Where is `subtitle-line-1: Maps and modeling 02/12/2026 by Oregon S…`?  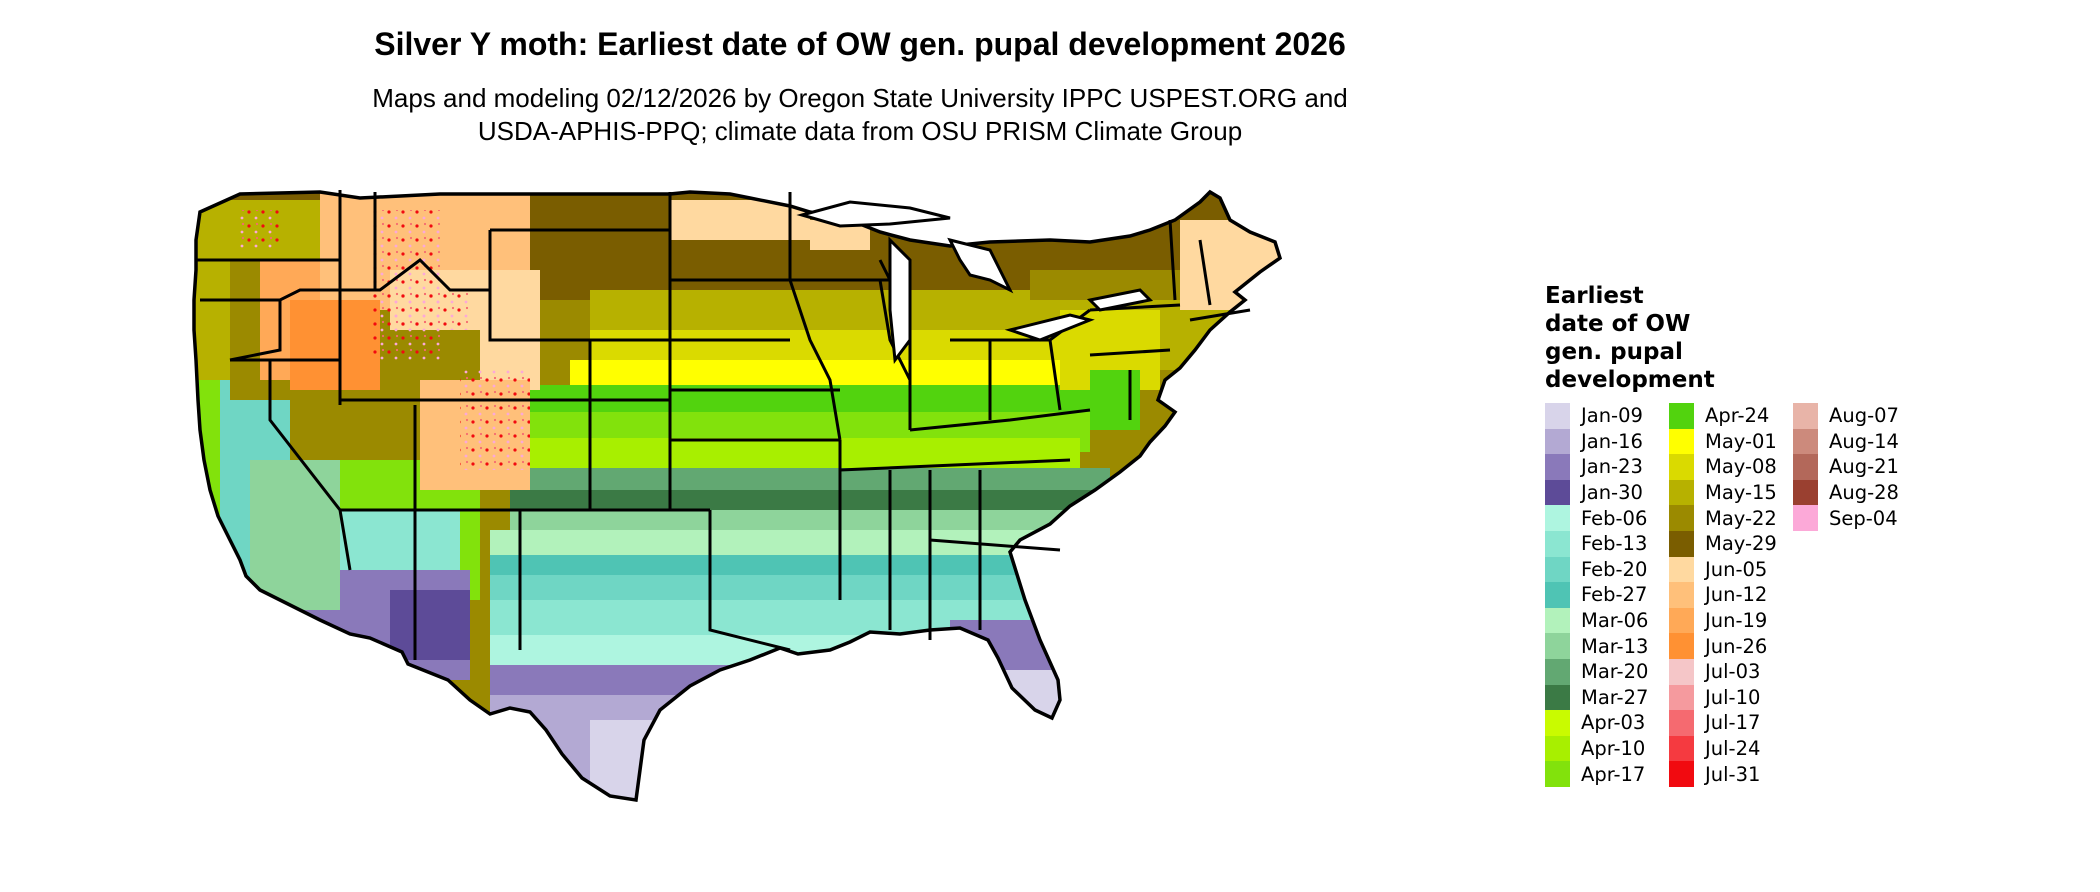
subtitle-line-1: Maps and modeling 02/12/2026 by Oregon S… is located at coordinates (860, 98).